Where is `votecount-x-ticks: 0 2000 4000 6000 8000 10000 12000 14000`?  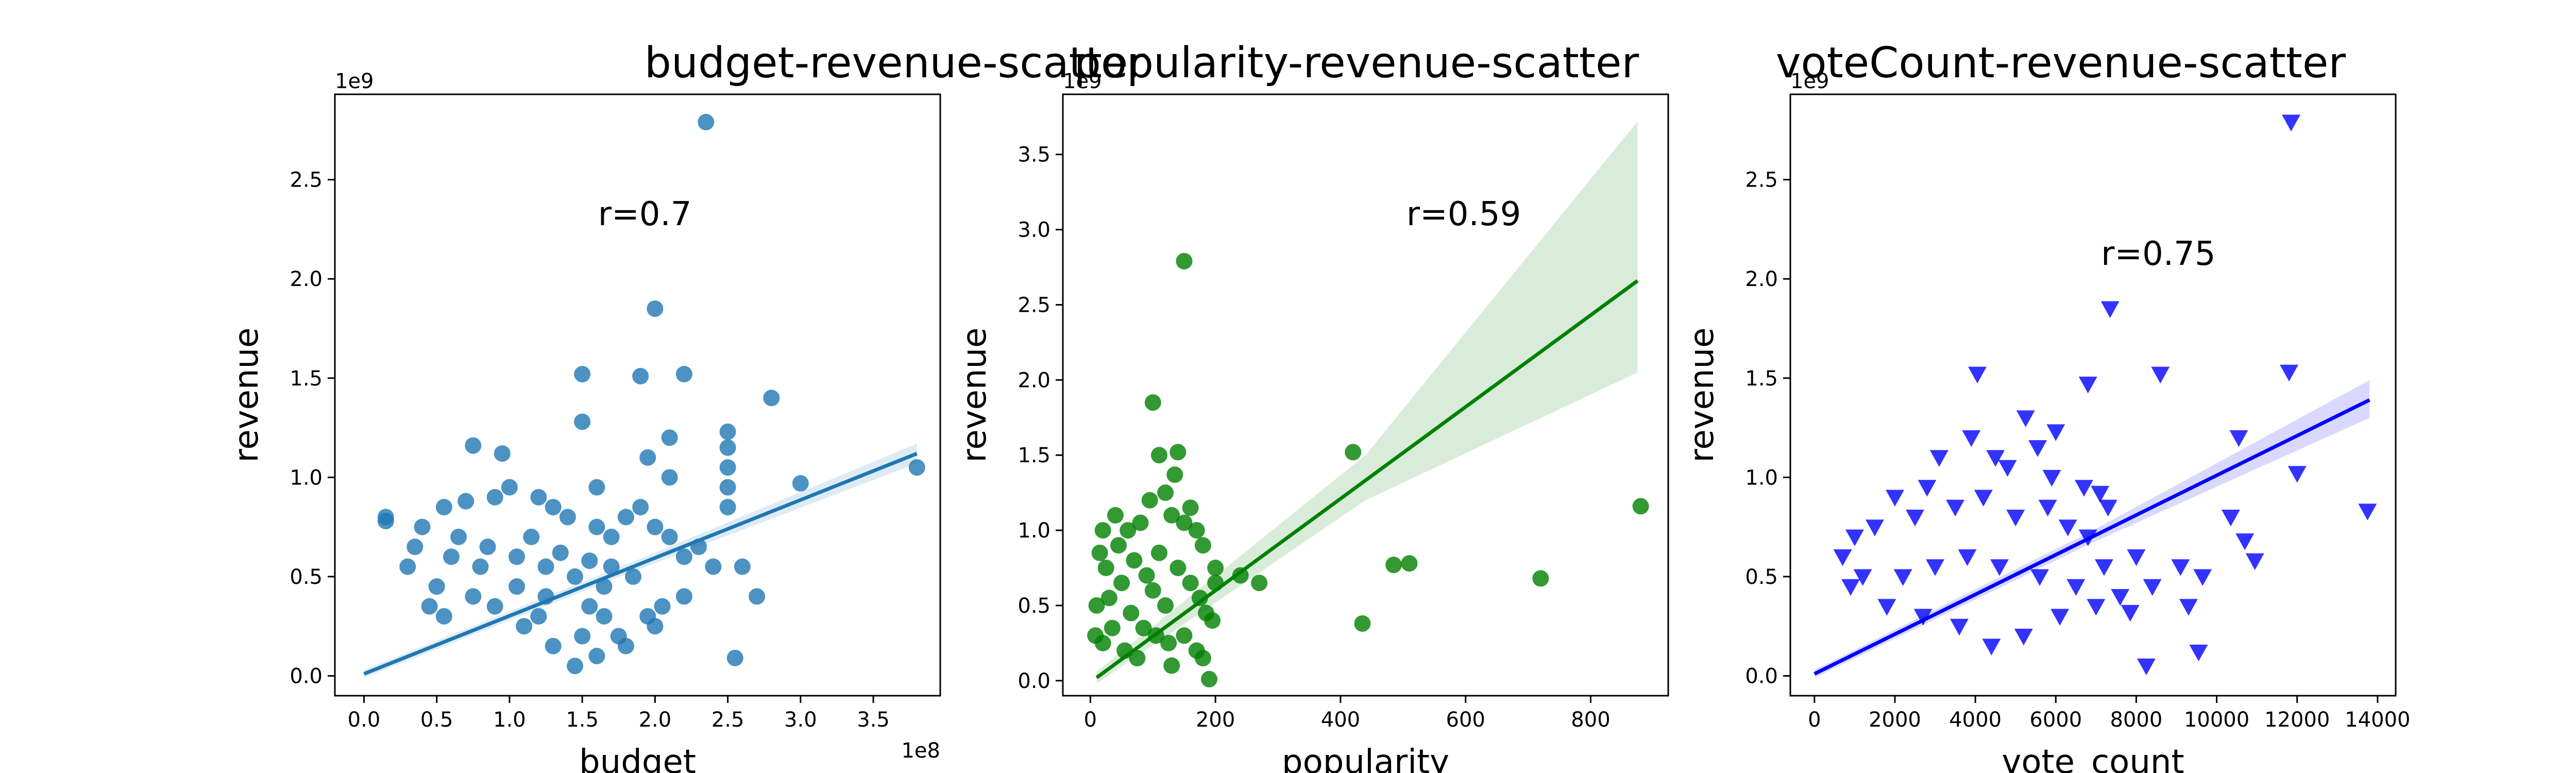
votecount-x-ticks: 0 2000 4000 6000 8000 10000 12000 14000 is located at coordinates (2109, 714).